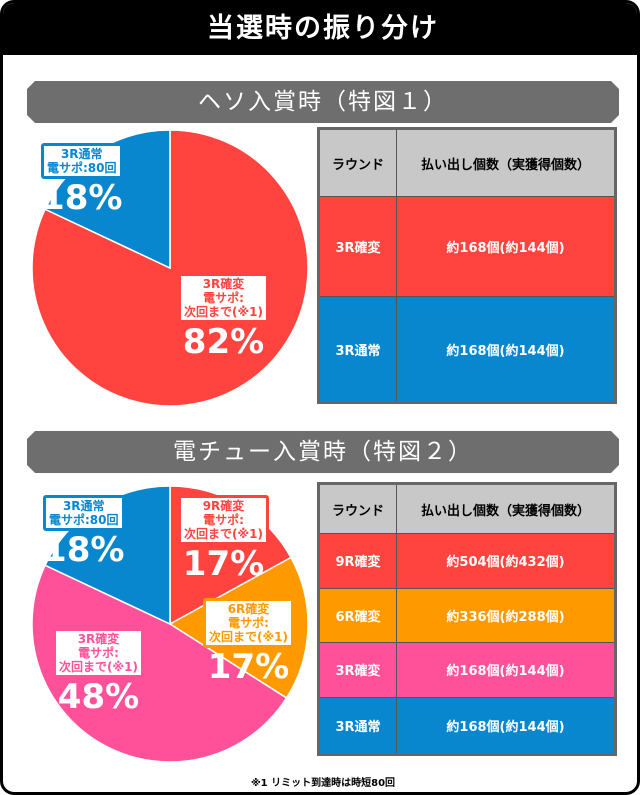 This screenshot has width=640, height=795. I want to click on slice-label: 3R確変 電サポ: 次回まで(※1) 82%, so click(223, 317).